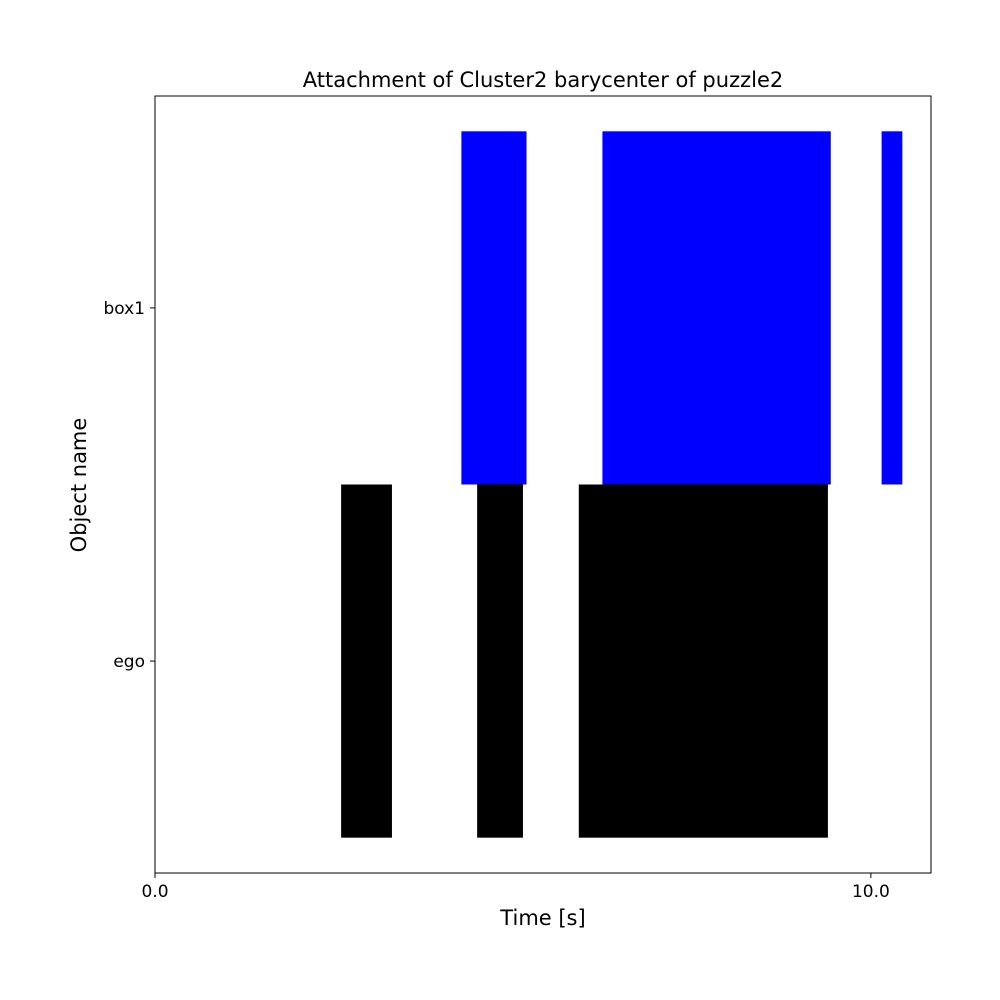  Describe the element at coordinates (542, 918) in the screenshot. I see `x-axis-label: Time [s]` at that location.